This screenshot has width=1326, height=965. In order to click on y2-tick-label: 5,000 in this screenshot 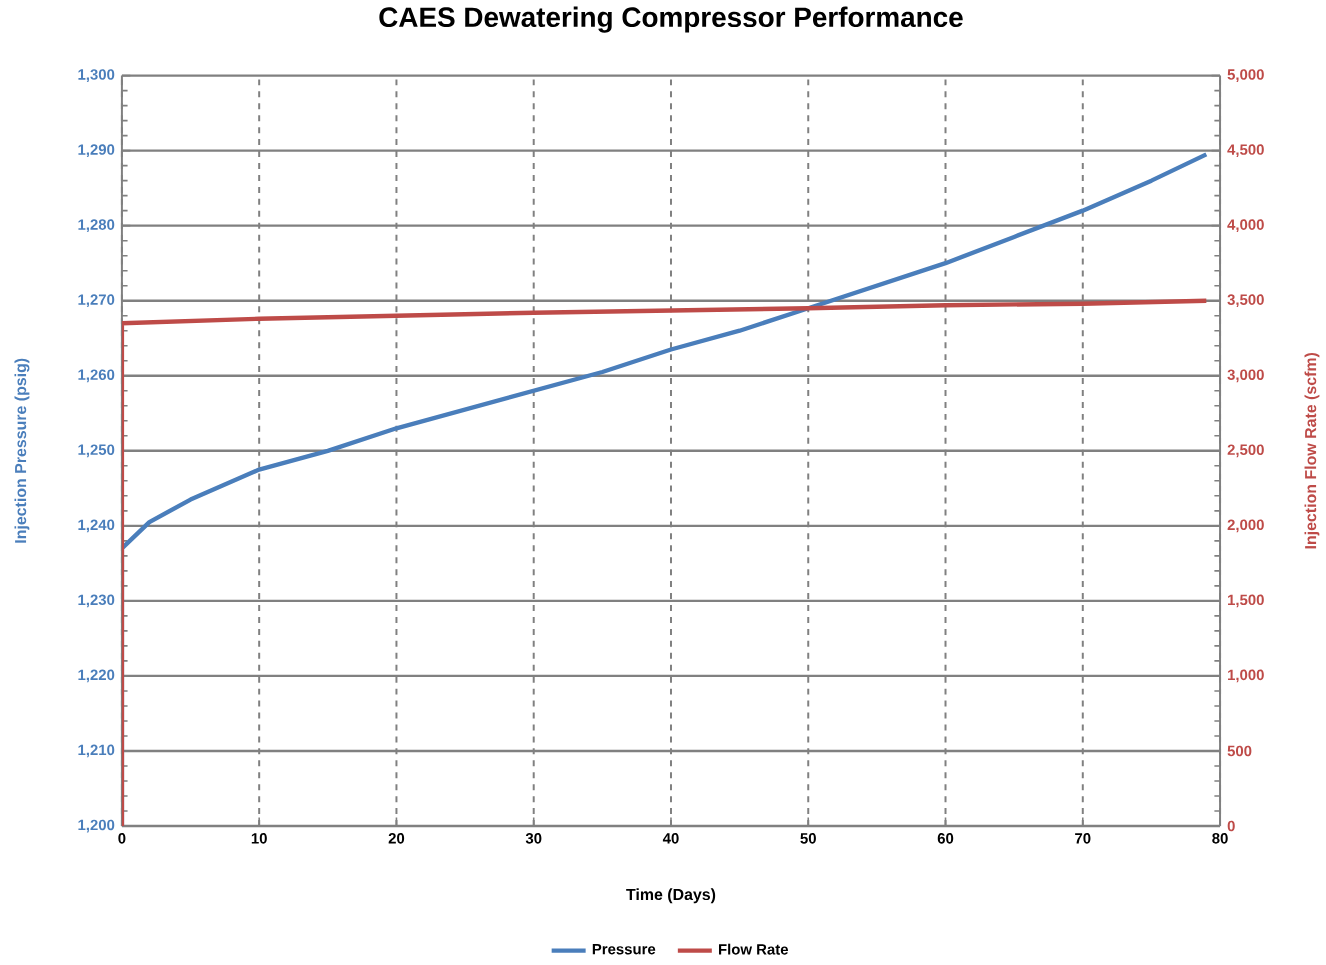, I will do `click(1245, 75)`.